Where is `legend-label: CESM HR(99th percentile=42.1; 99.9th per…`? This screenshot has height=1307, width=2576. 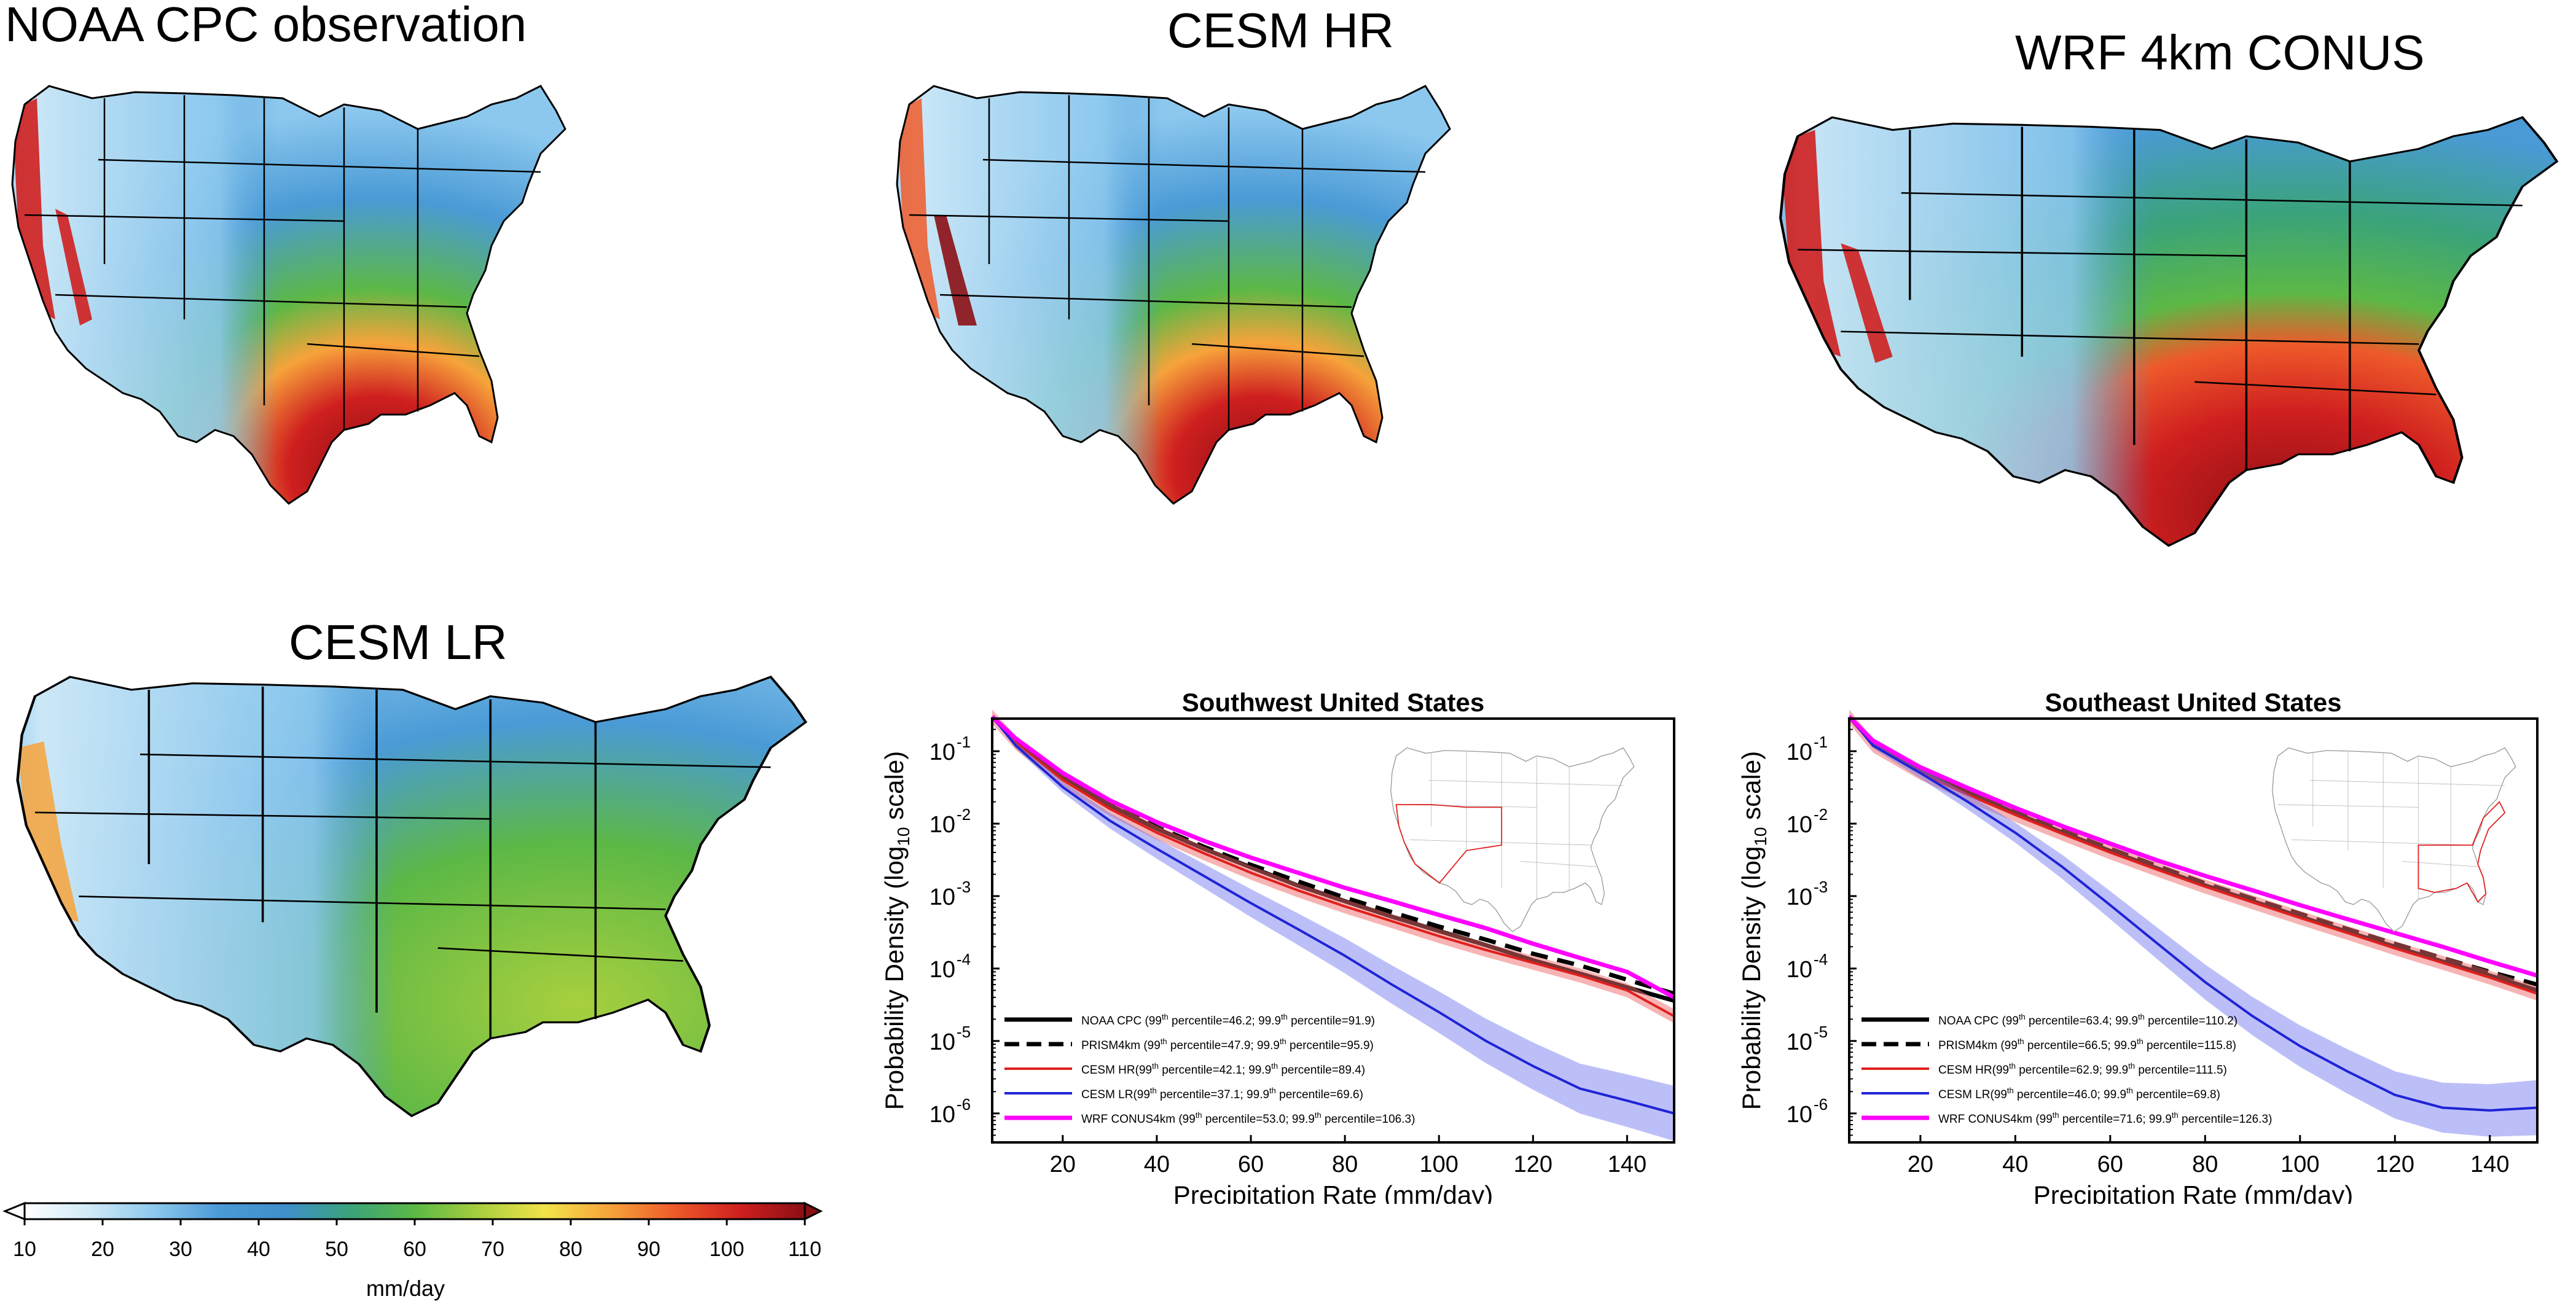 legend-label: CESM HR(99th percentile=42.1; 99.9th per… is located at coordinates (1223, 1069).